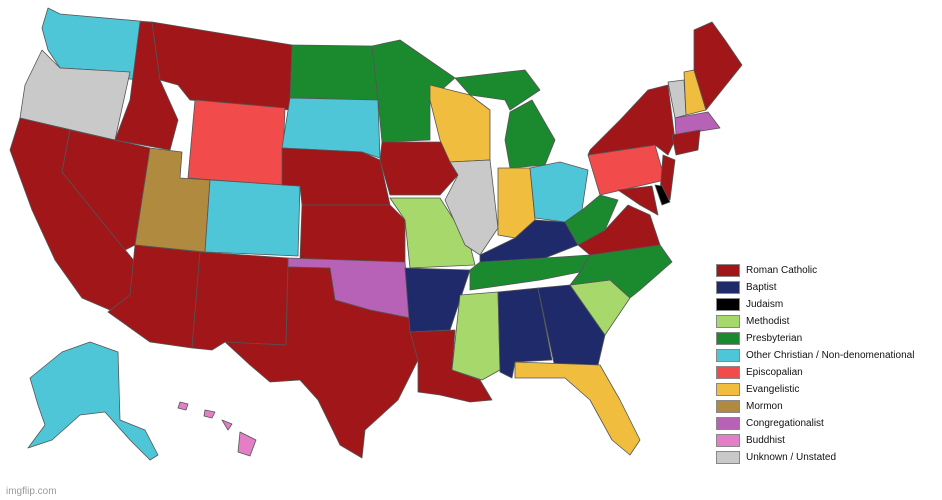  I want to click on state-minnesota, so click(413, 91).